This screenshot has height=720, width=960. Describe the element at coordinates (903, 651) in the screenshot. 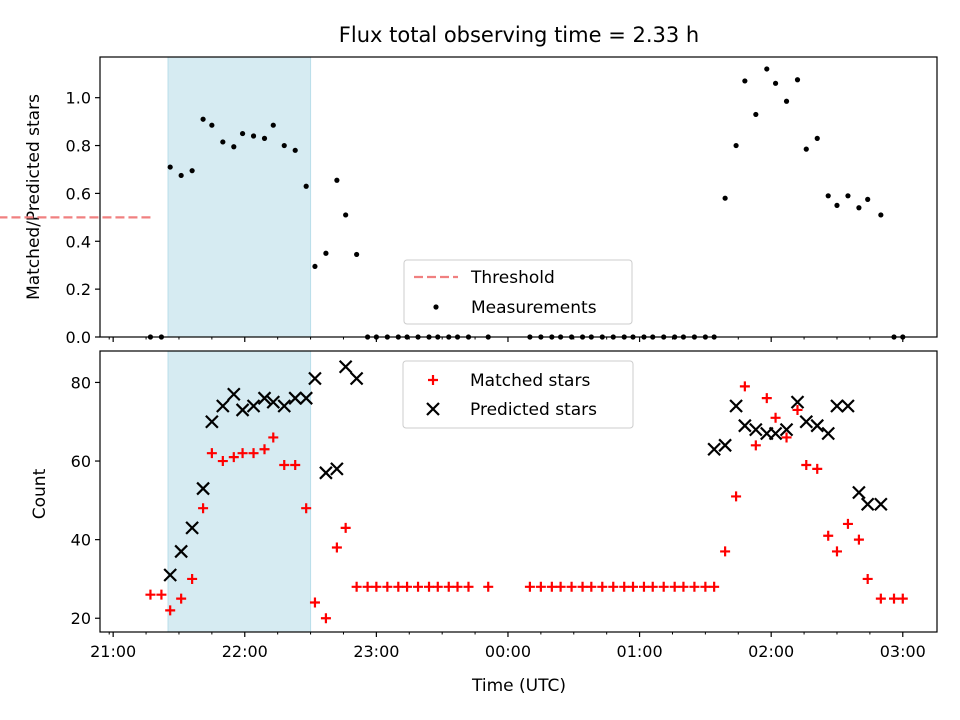

I see `x-tick-label: 03:00` at that location.